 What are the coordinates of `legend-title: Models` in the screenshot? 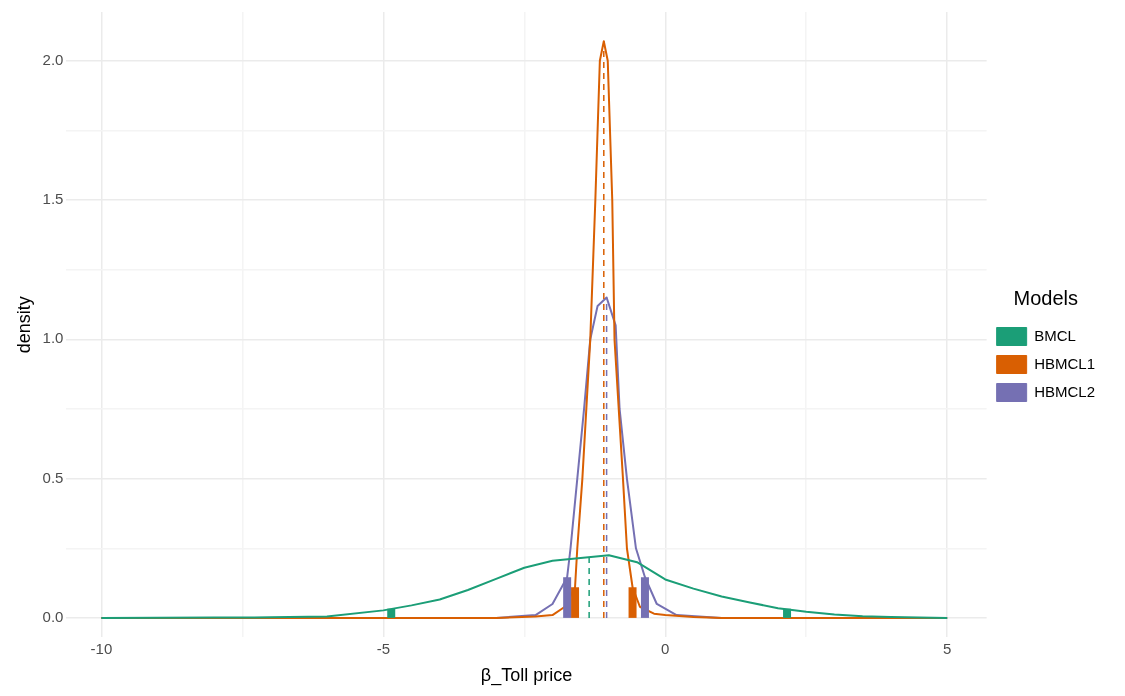 It's located at (1046, 298).